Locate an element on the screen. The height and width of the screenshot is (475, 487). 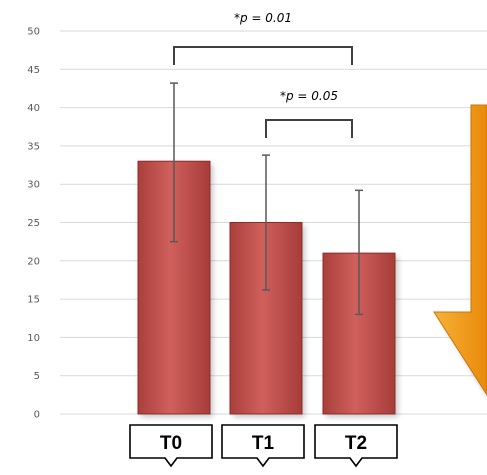
y-tick-label: 50 is located at coordinates (33, 32).